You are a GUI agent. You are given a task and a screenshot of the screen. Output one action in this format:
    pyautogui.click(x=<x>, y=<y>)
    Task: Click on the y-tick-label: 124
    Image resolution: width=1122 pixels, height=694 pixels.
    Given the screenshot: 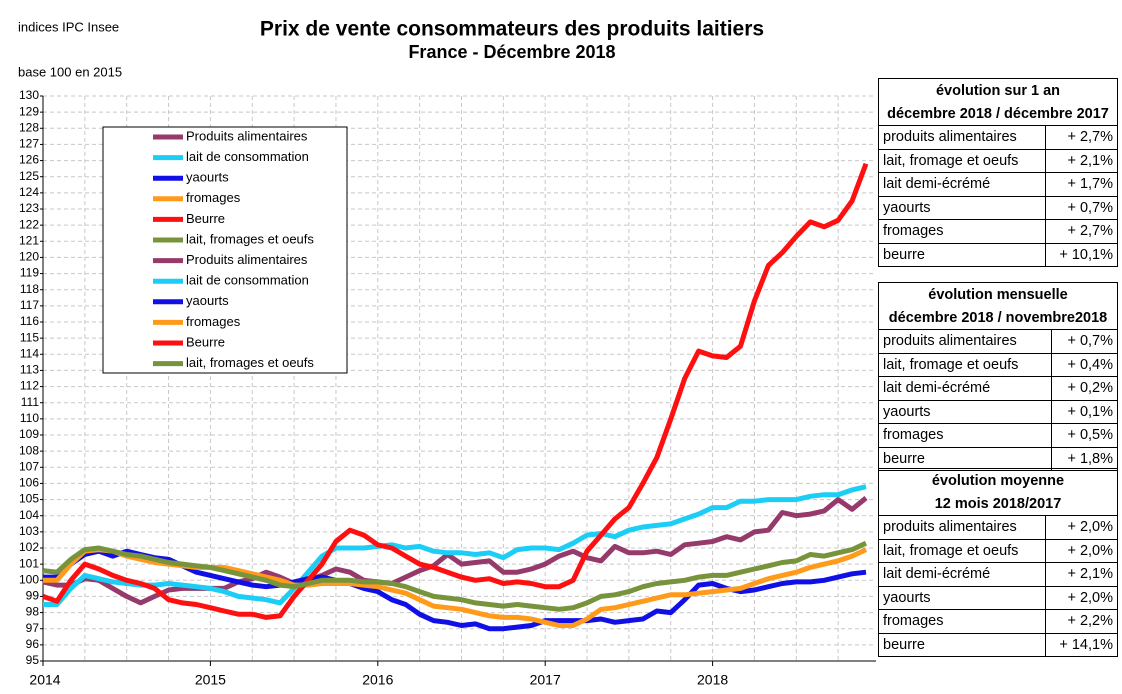 What is the action you would take?
    pyautogui.click(x=29, y=192)
    